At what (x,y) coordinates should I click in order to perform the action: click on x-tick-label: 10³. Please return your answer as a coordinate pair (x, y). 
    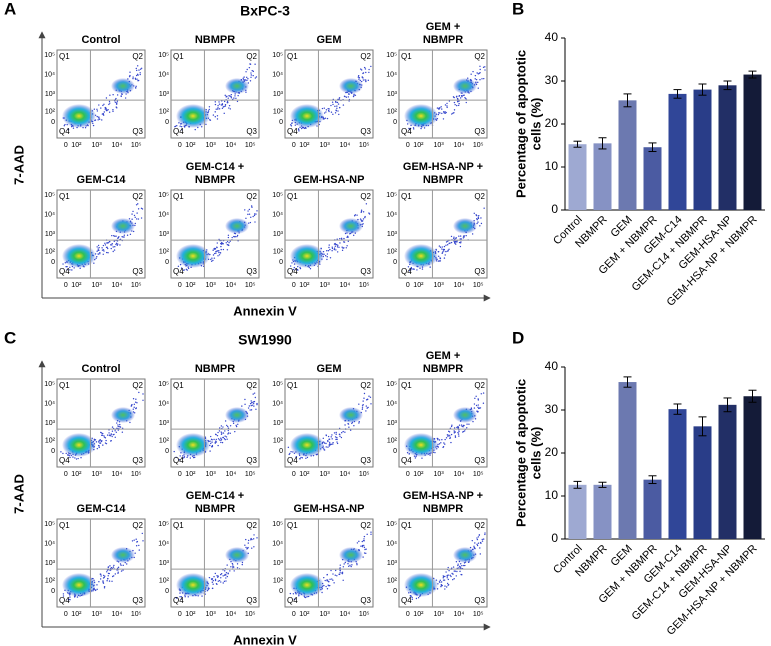
    Looking at the image, I should click on (439, 145).